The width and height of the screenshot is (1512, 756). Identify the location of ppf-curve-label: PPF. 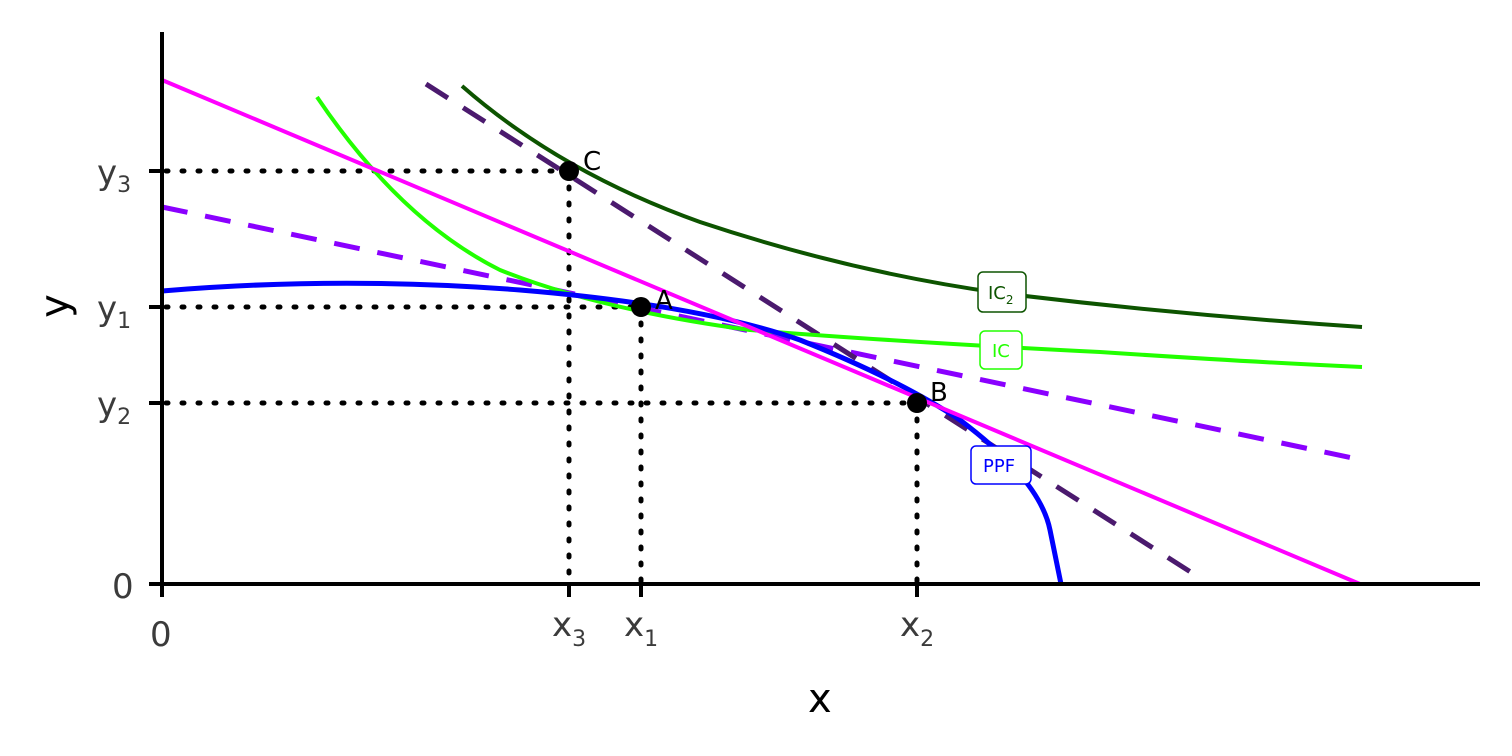
(1001, 465).